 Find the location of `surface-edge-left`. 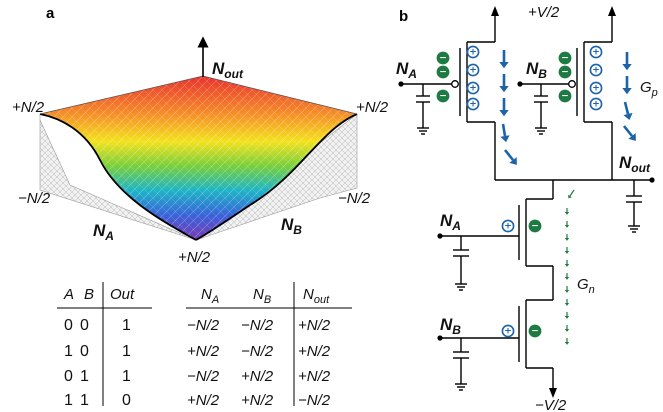

surface-edge-left is located at coordinates (118, 177).